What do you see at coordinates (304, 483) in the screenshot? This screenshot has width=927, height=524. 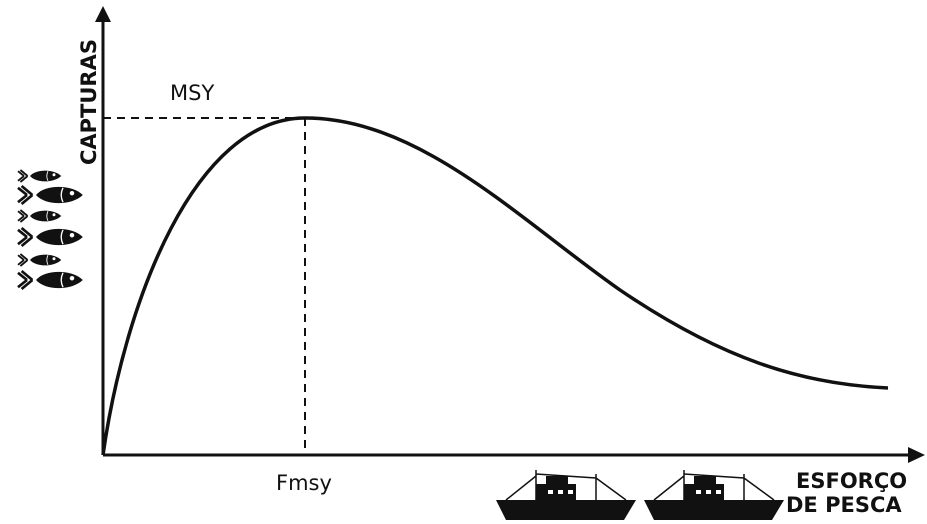 I see `fmsy-label: Fmsy` at bounding box center [304, 483].